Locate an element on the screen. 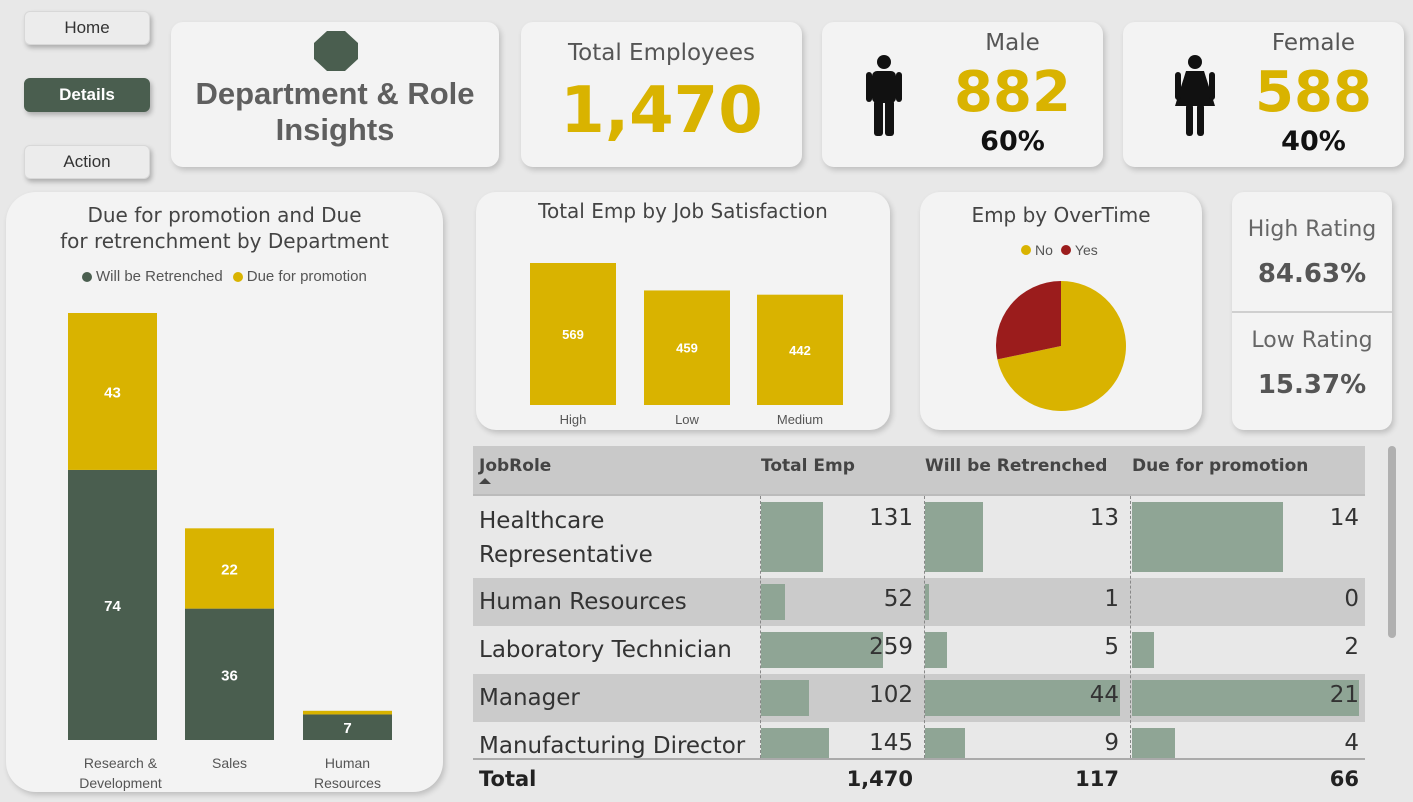  total-promotion-value: 66 is located at coordinates (1344, 779).